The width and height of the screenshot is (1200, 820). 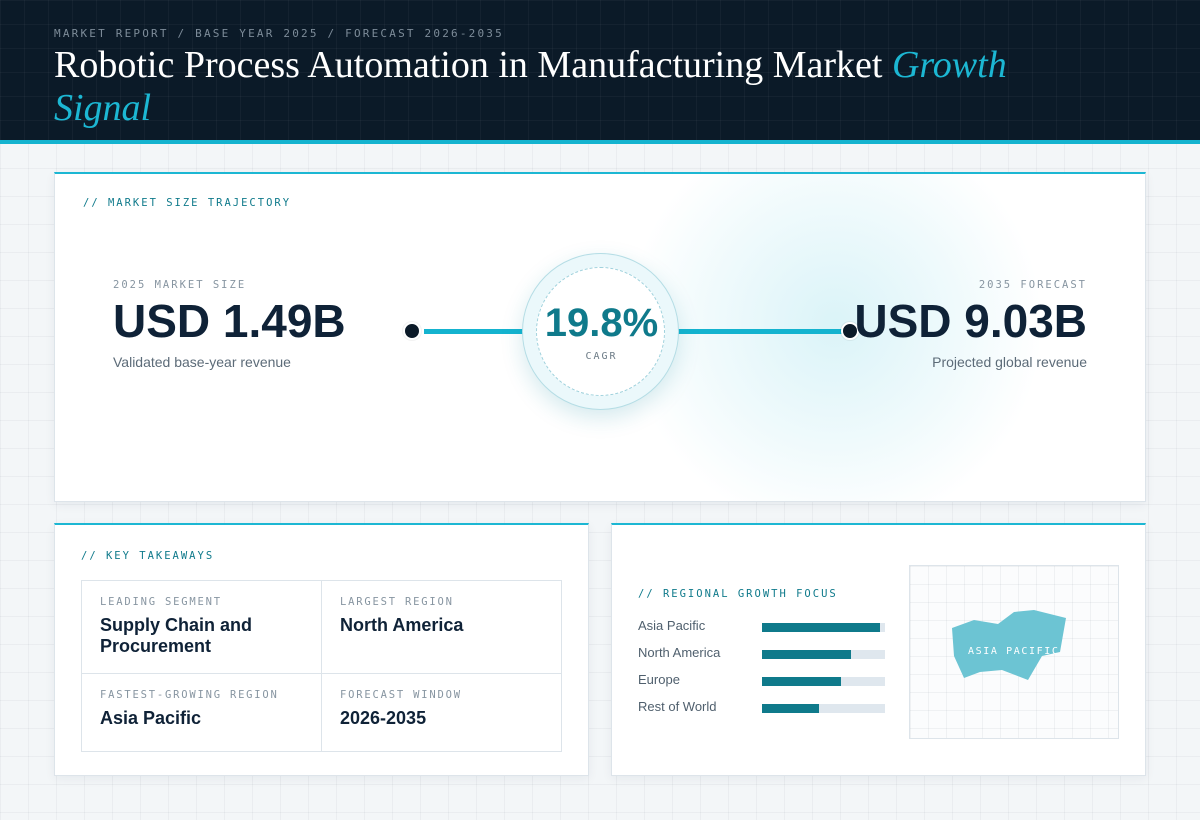 I want to click on grid-divider-vertical, so click(x=321, y=666).